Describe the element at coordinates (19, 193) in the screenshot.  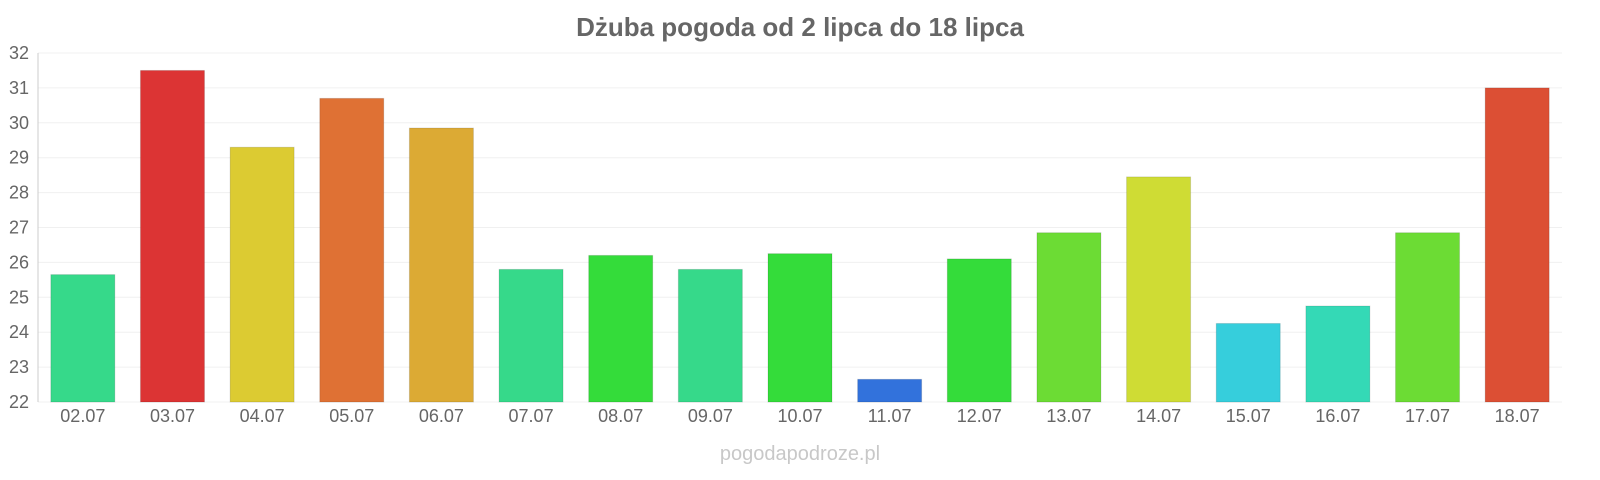
I see `y-tick-label: 28` at that location.